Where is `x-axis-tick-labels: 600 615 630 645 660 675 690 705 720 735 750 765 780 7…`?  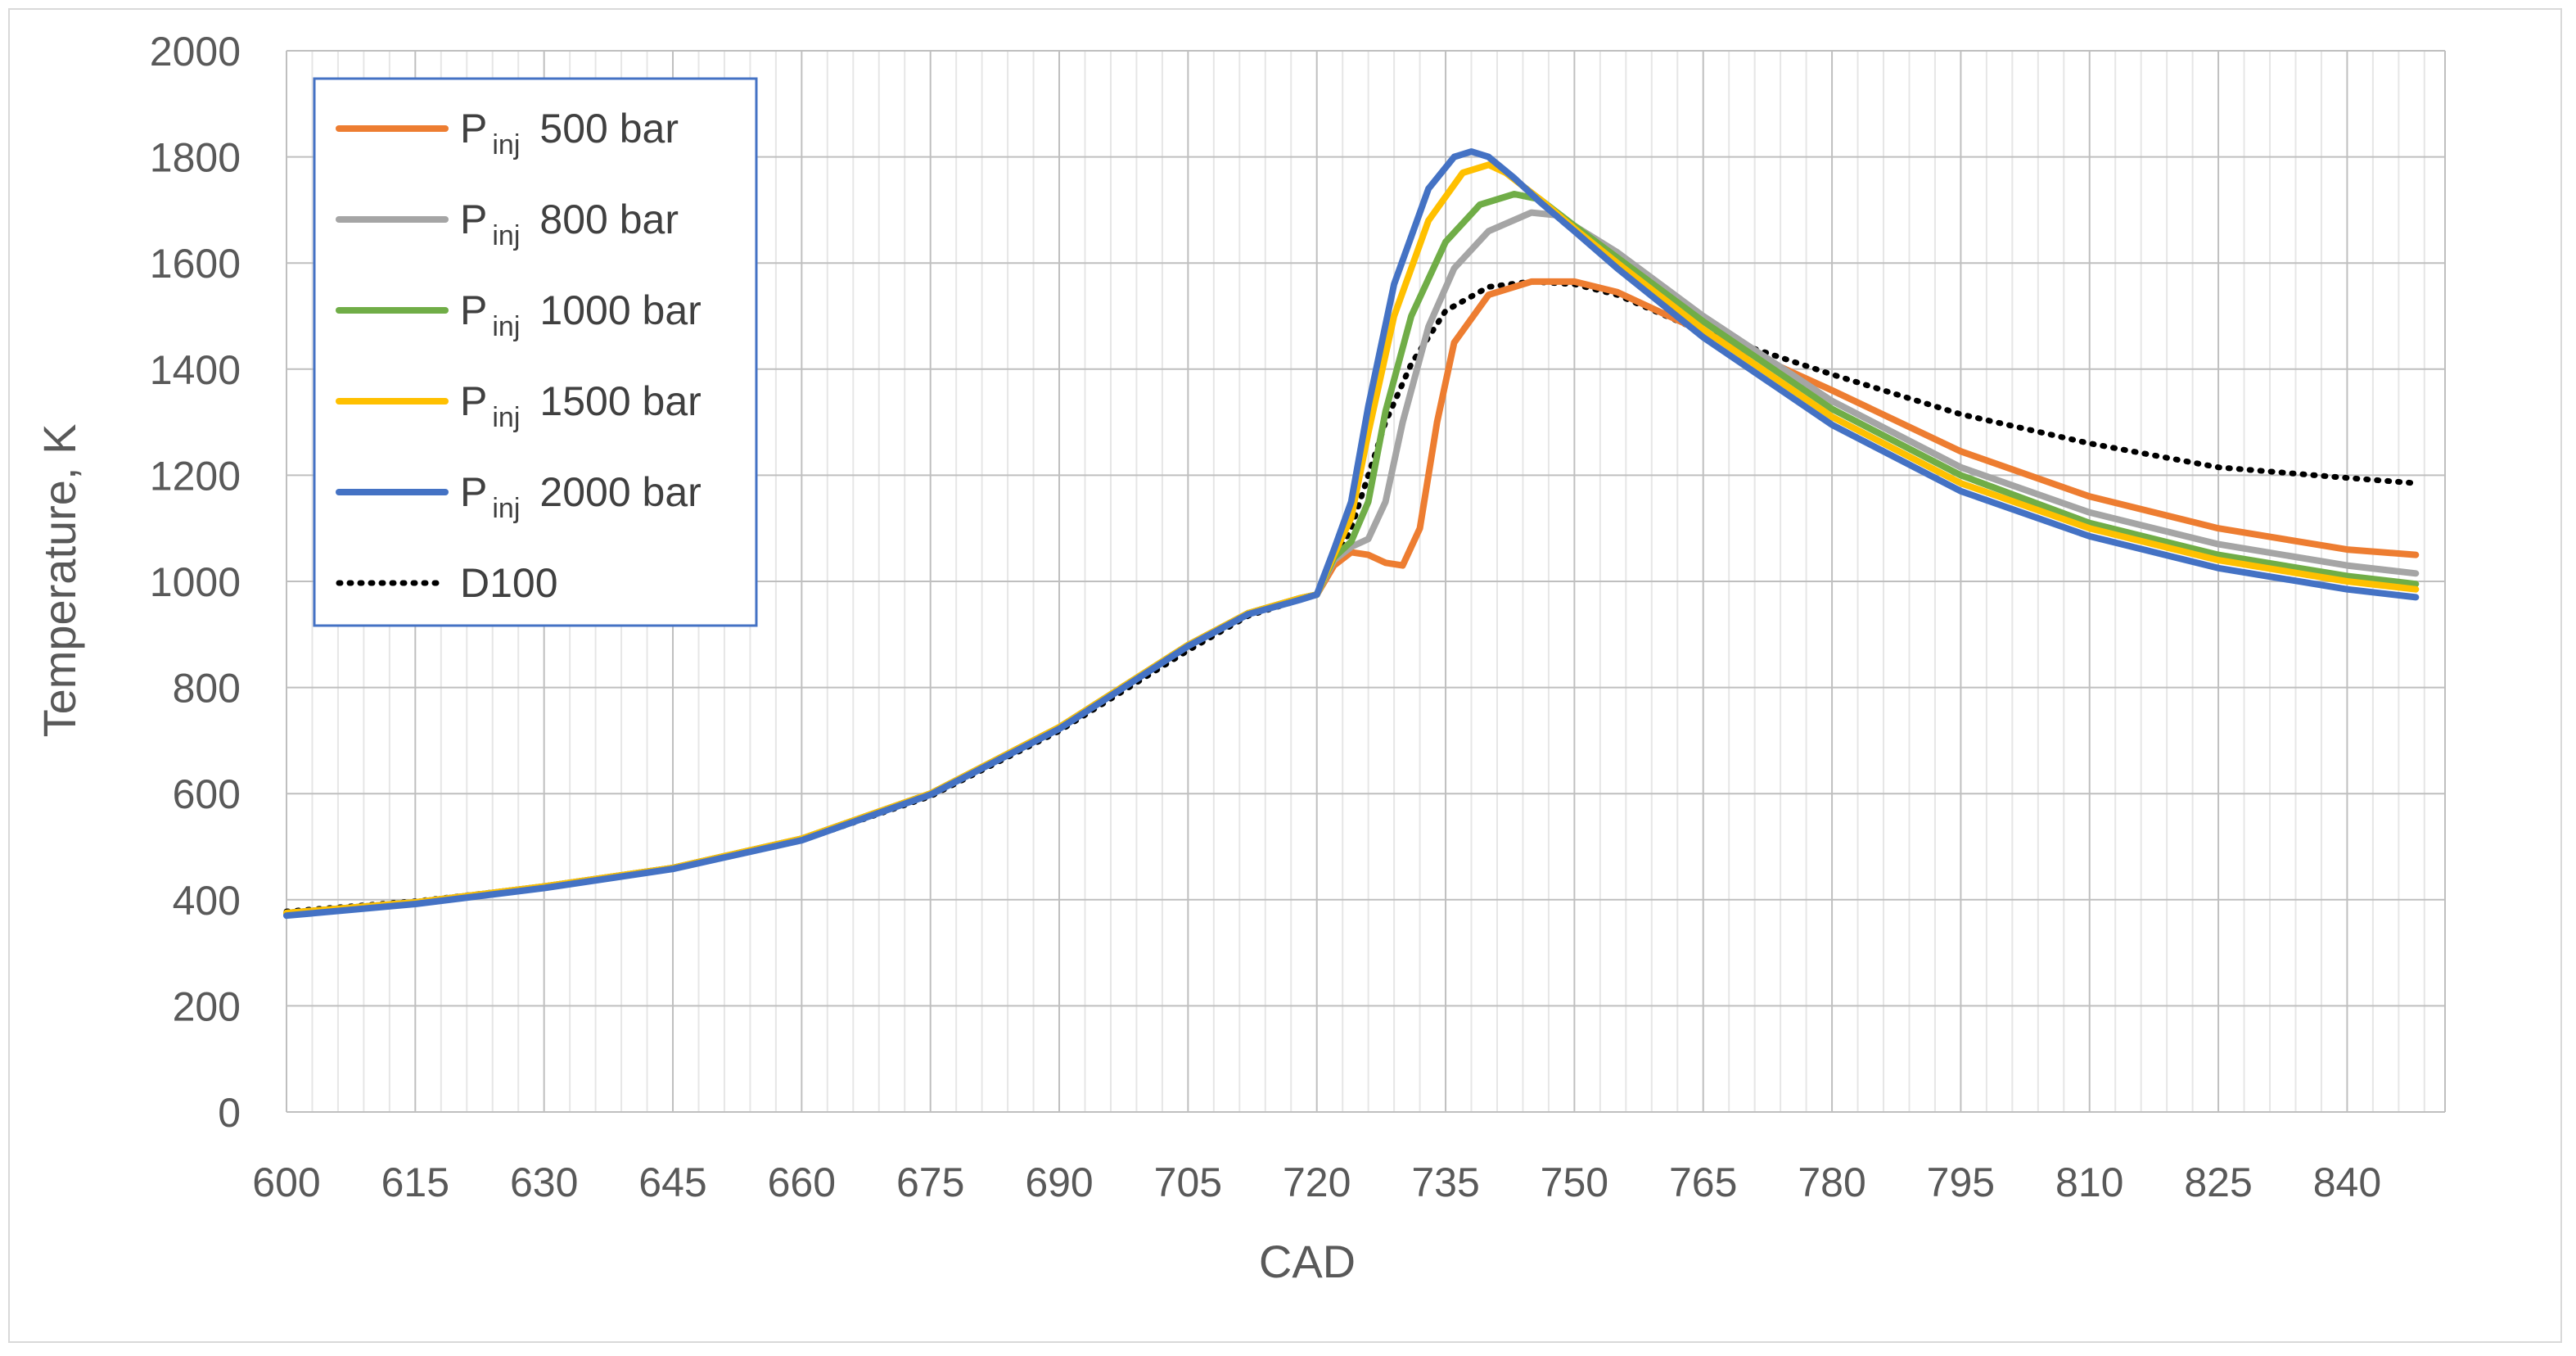 x-axis-tick-labels: 600 615 630 645 660 675 690 705 720 735 750 765 780 7… is located at coordinates (1316, 1182).